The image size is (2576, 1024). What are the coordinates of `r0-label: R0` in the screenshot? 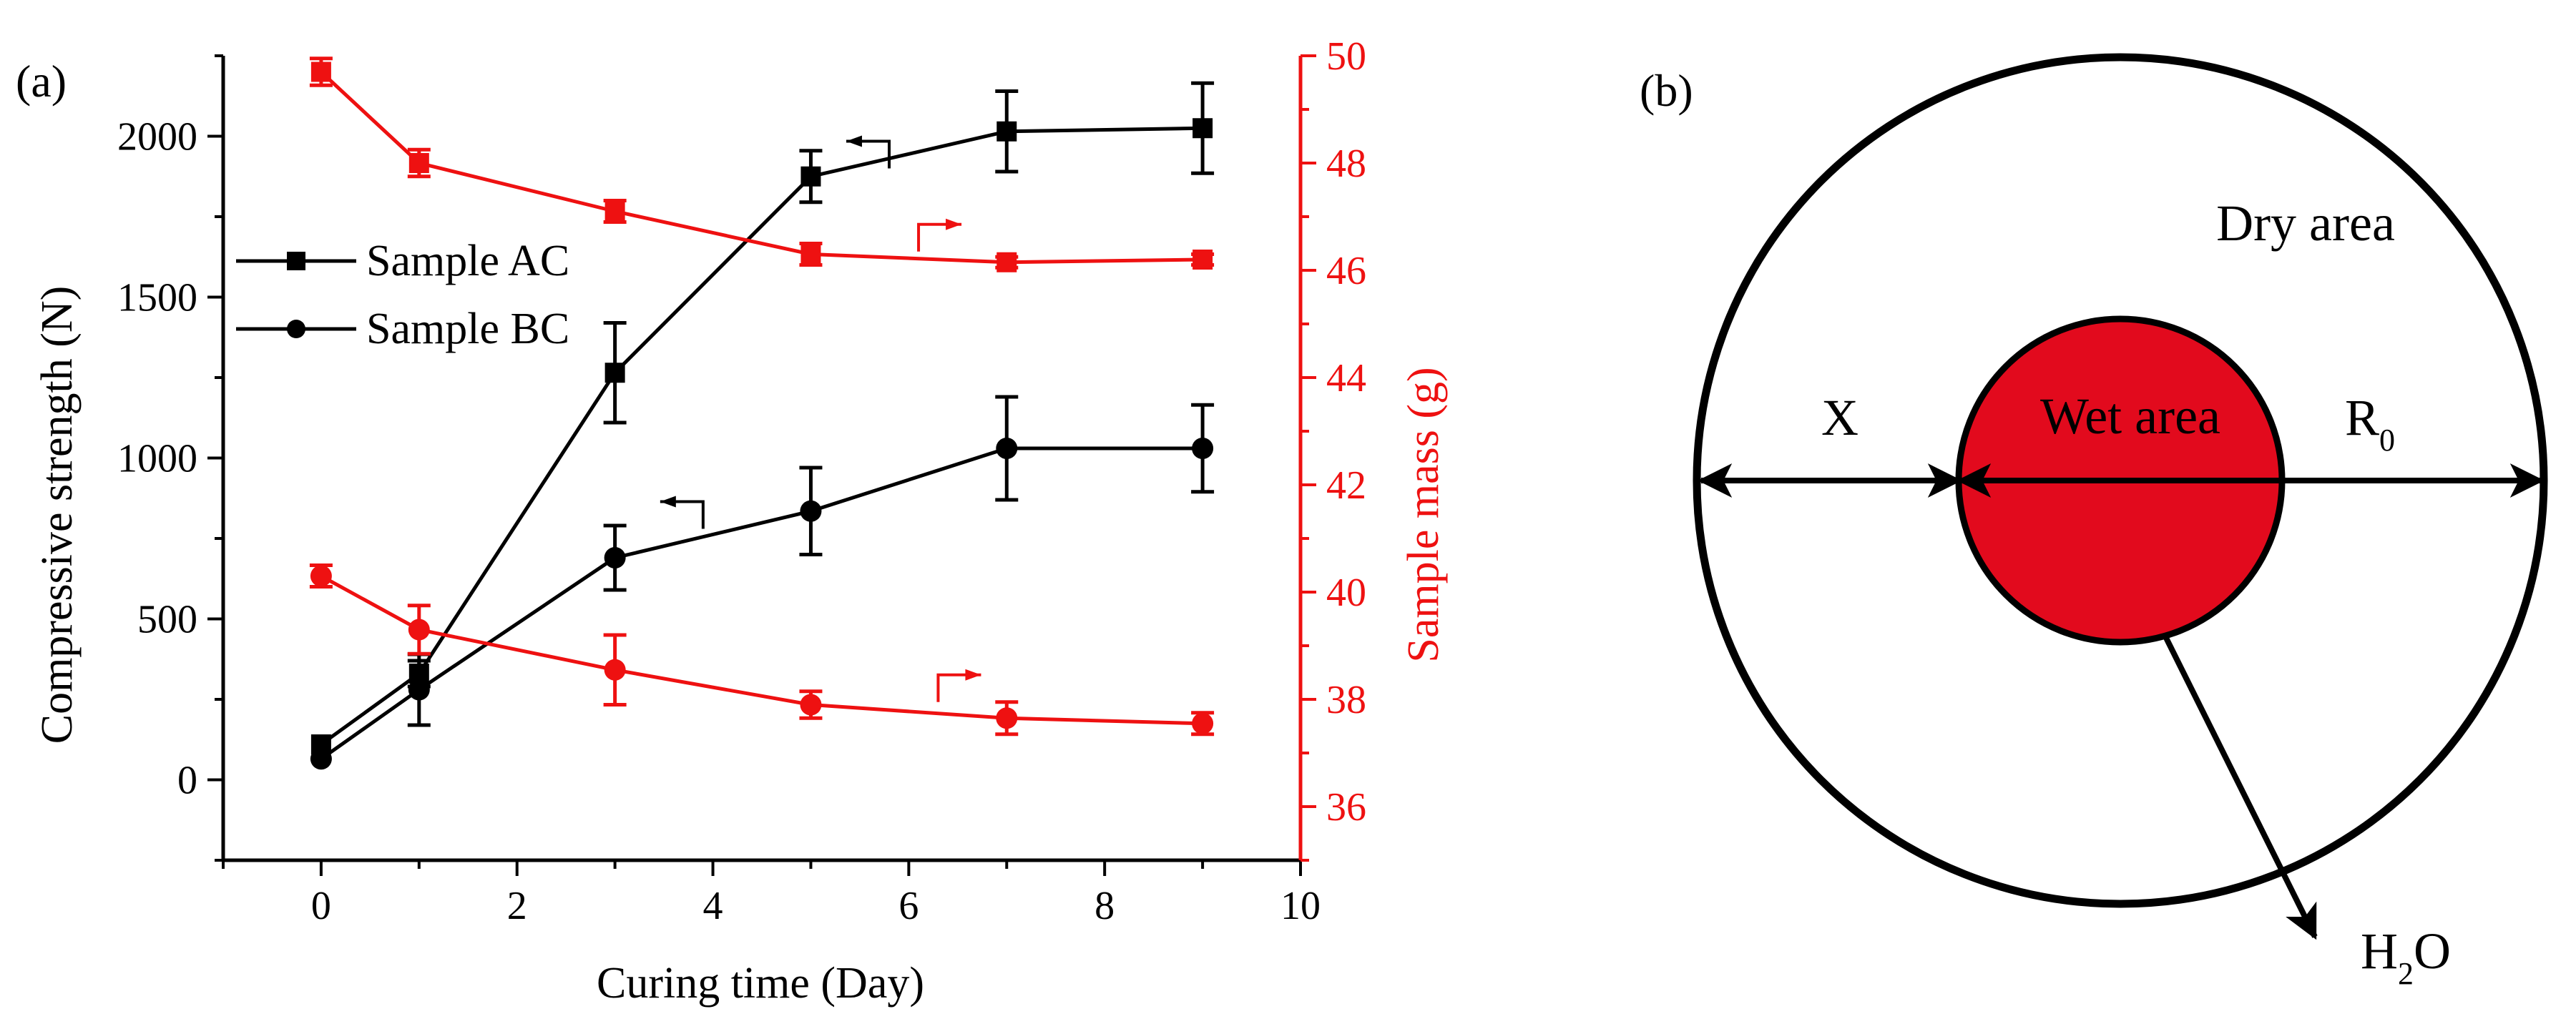 It's located at (2370, 423).